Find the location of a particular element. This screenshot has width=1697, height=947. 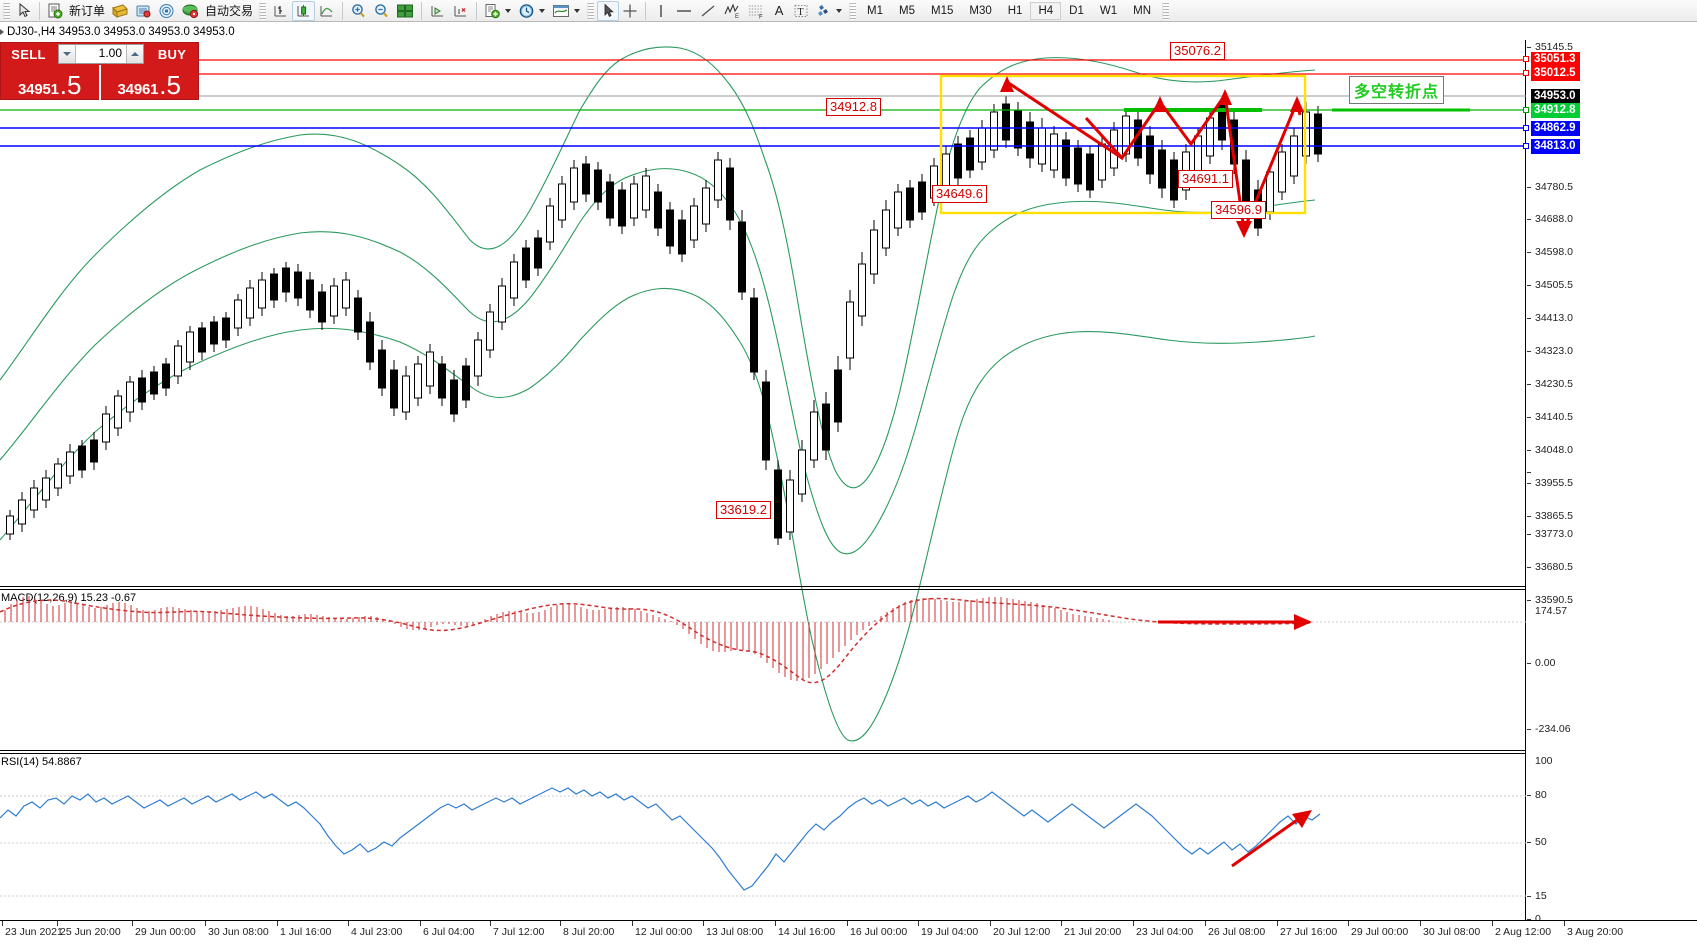

price-label-35051: 35051.3 is located at coordinates (1555, 59).